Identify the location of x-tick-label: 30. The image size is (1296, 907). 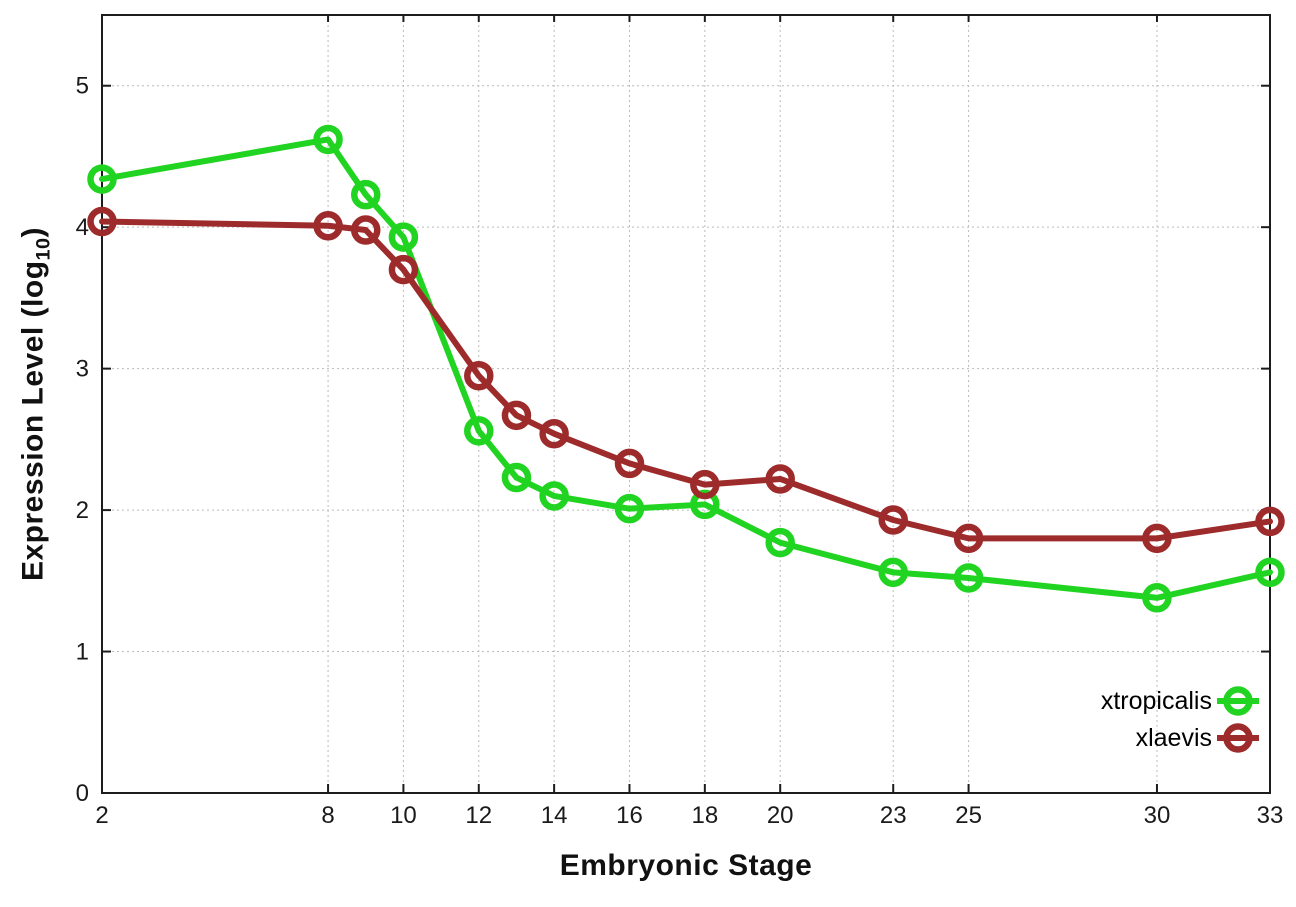
(1157, 815).